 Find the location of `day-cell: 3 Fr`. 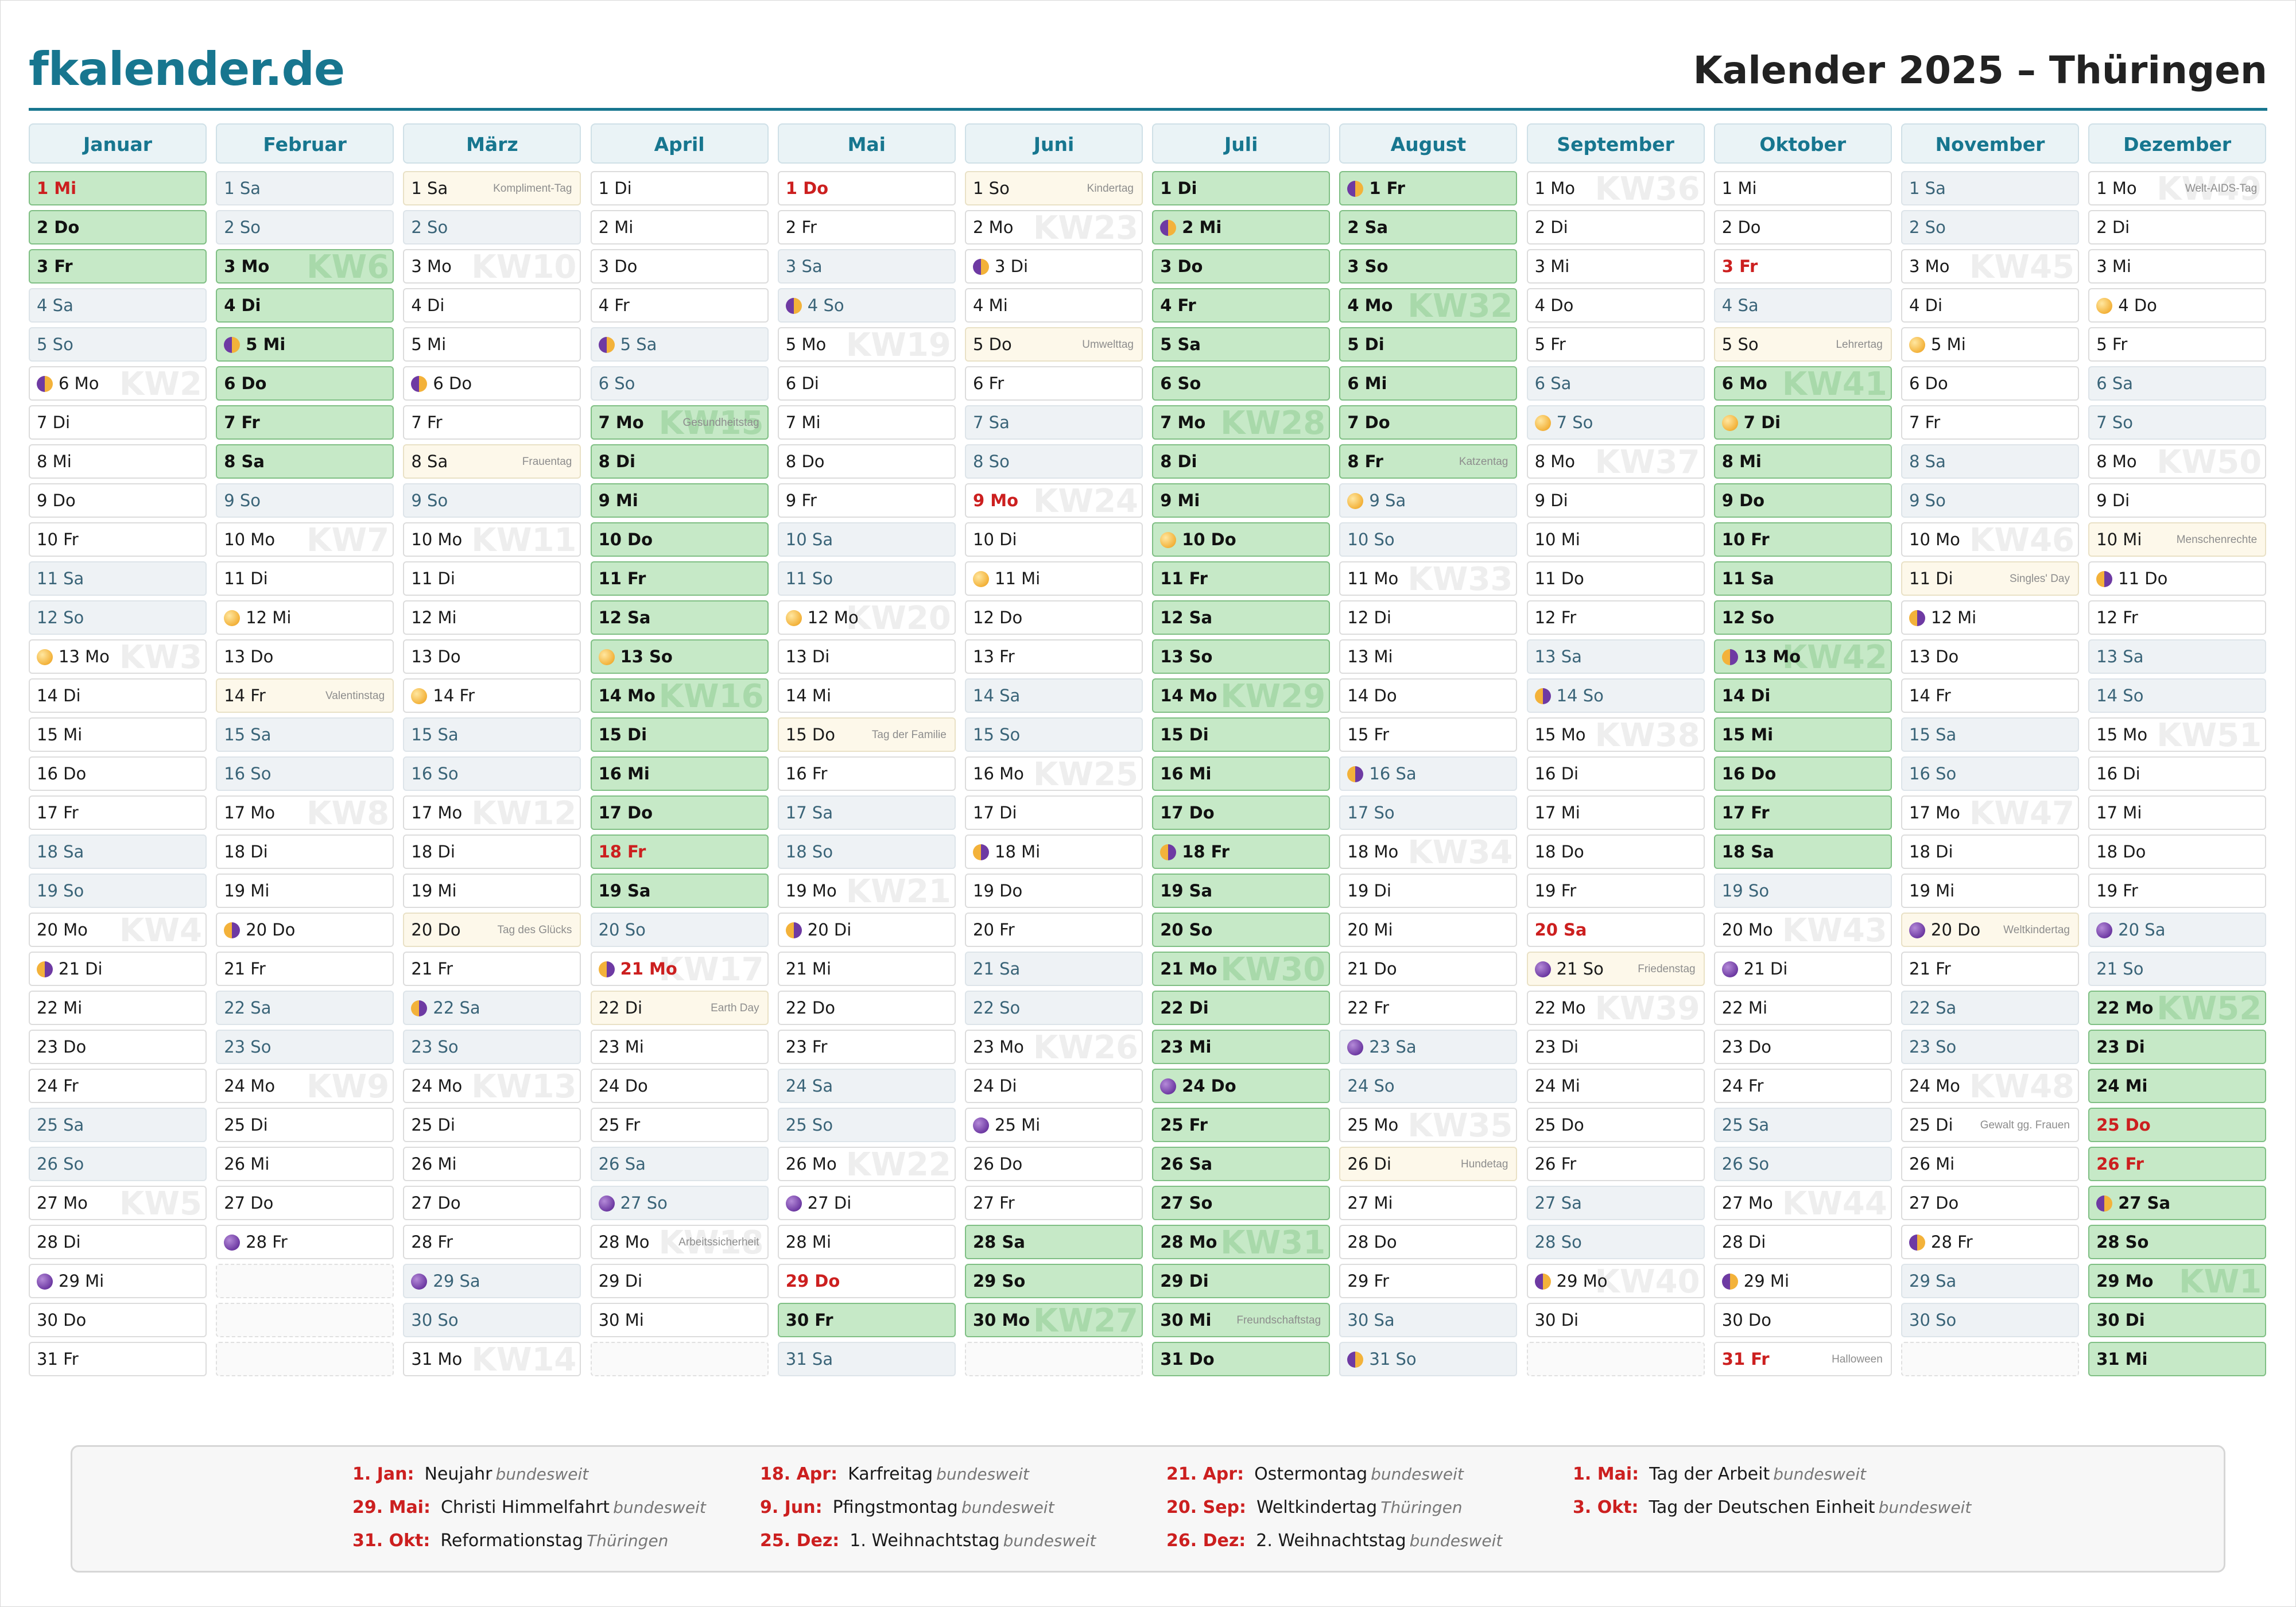

day-cell: 3 Fr is located at coordinates (118, 266).